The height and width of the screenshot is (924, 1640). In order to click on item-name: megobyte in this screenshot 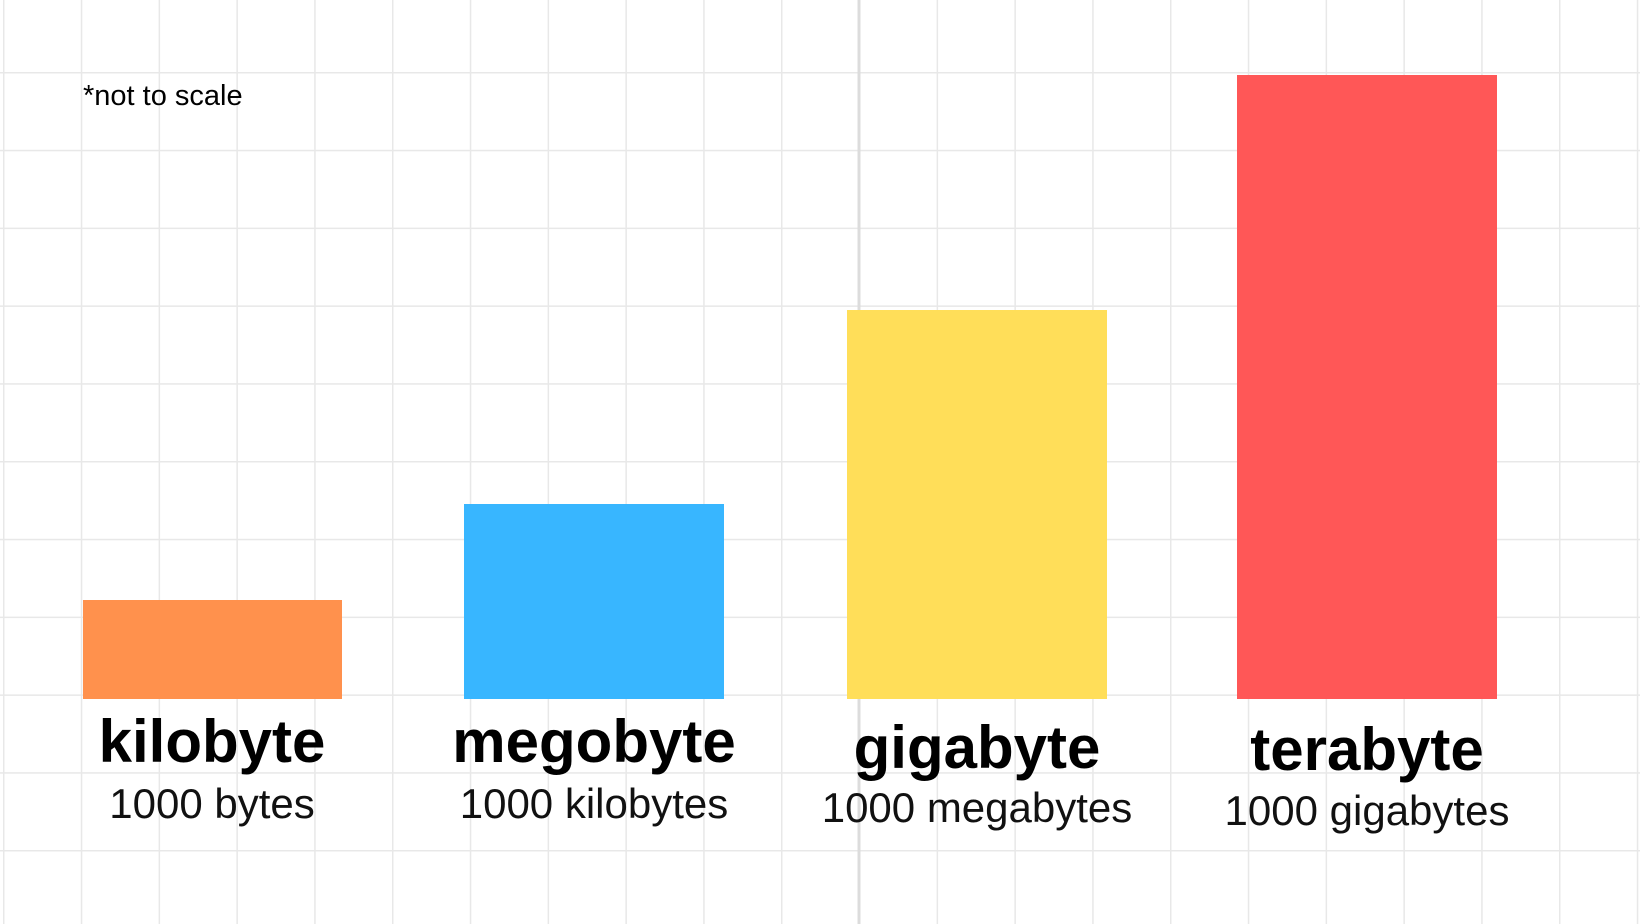, I will do `click(593, 741)`.